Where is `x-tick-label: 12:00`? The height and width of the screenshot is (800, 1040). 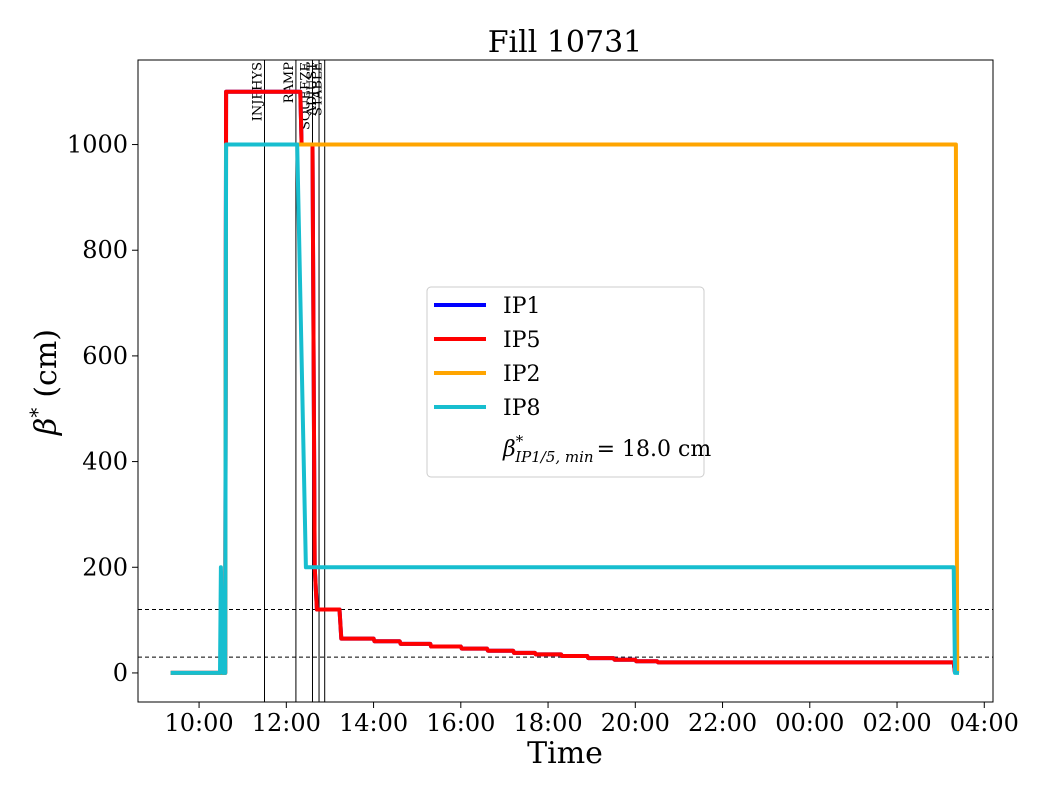
x-tick-label: 12:00 is located at coordinates (286, 723).